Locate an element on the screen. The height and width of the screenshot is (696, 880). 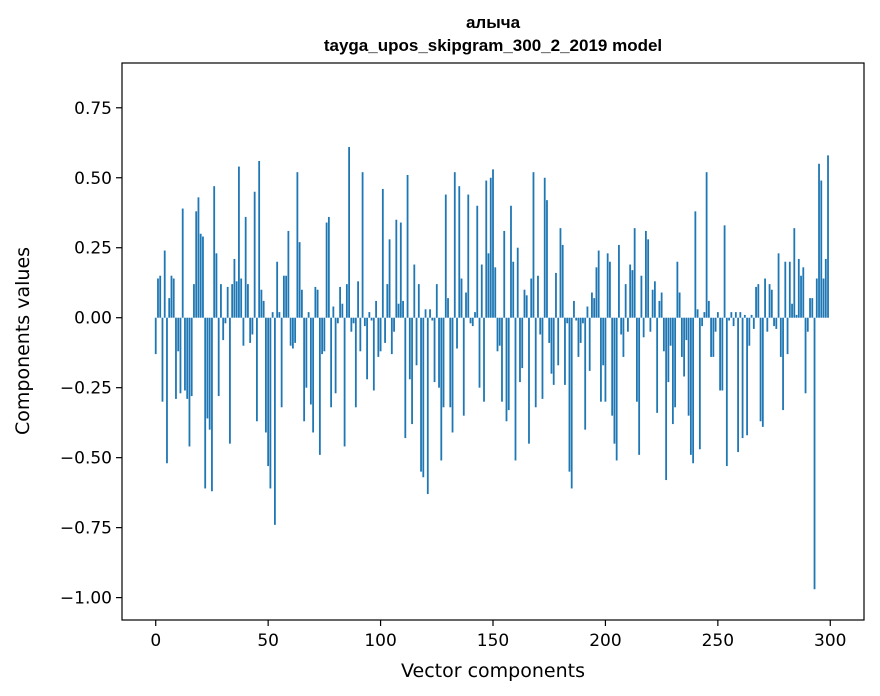
x-tick-label: 300 is located at coordinates (830, 641).